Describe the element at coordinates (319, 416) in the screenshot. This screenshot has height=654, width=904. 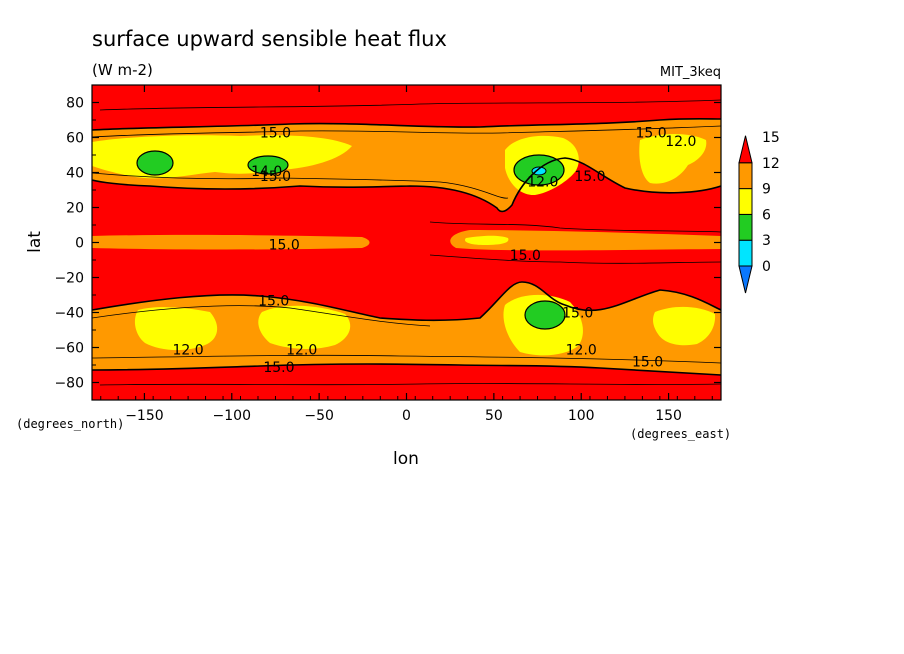
I see `x-tick-label: −50` at that location.